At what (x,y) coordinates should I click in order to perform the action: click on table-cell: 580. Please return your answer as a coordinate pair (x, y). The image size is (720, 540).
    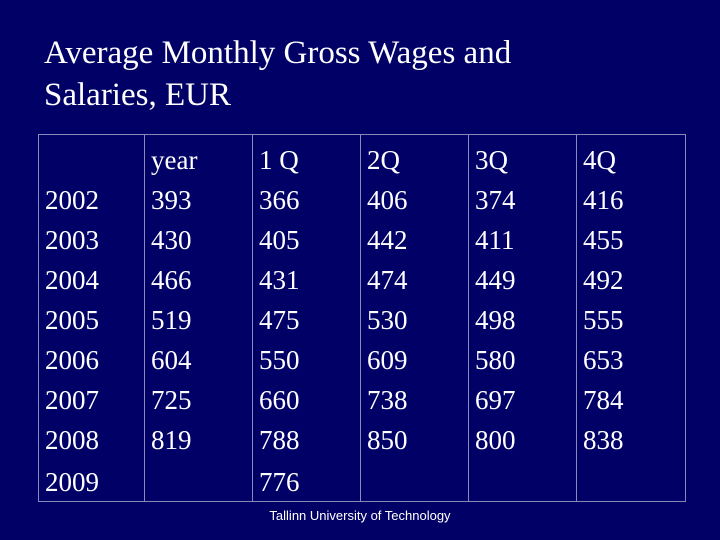
    Looking at the image, I should click on (522, 359).